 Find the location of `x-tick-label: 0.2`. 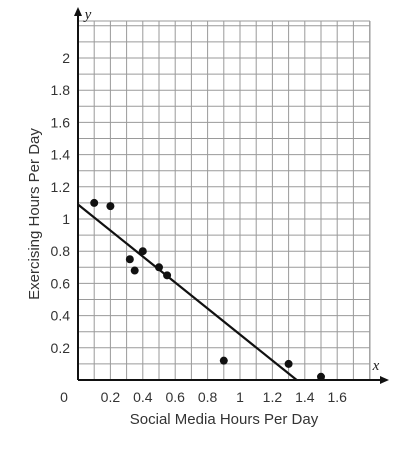

x-tick-label: 0.2 is located at coordinates (111, 397).